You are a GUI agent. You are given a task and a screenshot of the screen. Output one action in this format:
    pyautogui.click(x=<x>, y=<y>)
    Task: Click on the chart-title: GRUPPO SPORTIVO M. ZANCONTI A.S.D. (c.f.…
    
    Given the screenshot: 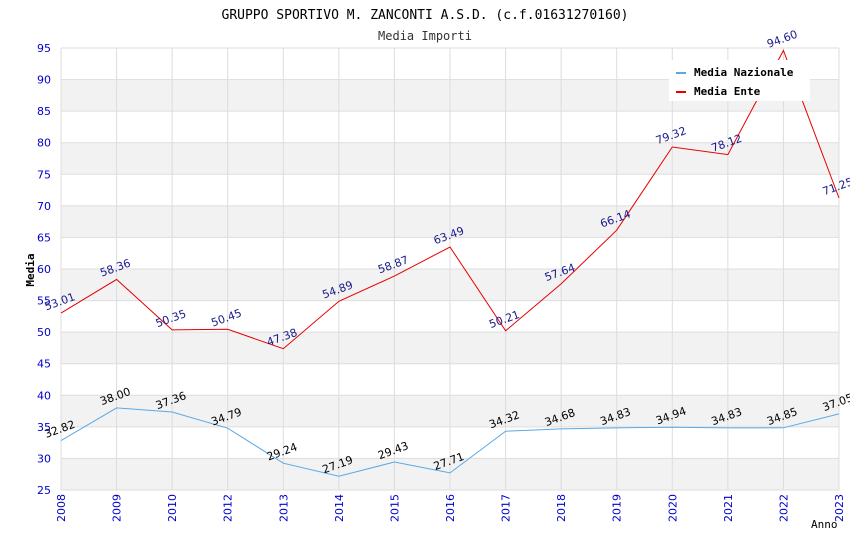 What is the action you would take?
    pyautogui.click(x=425, y=15)
    